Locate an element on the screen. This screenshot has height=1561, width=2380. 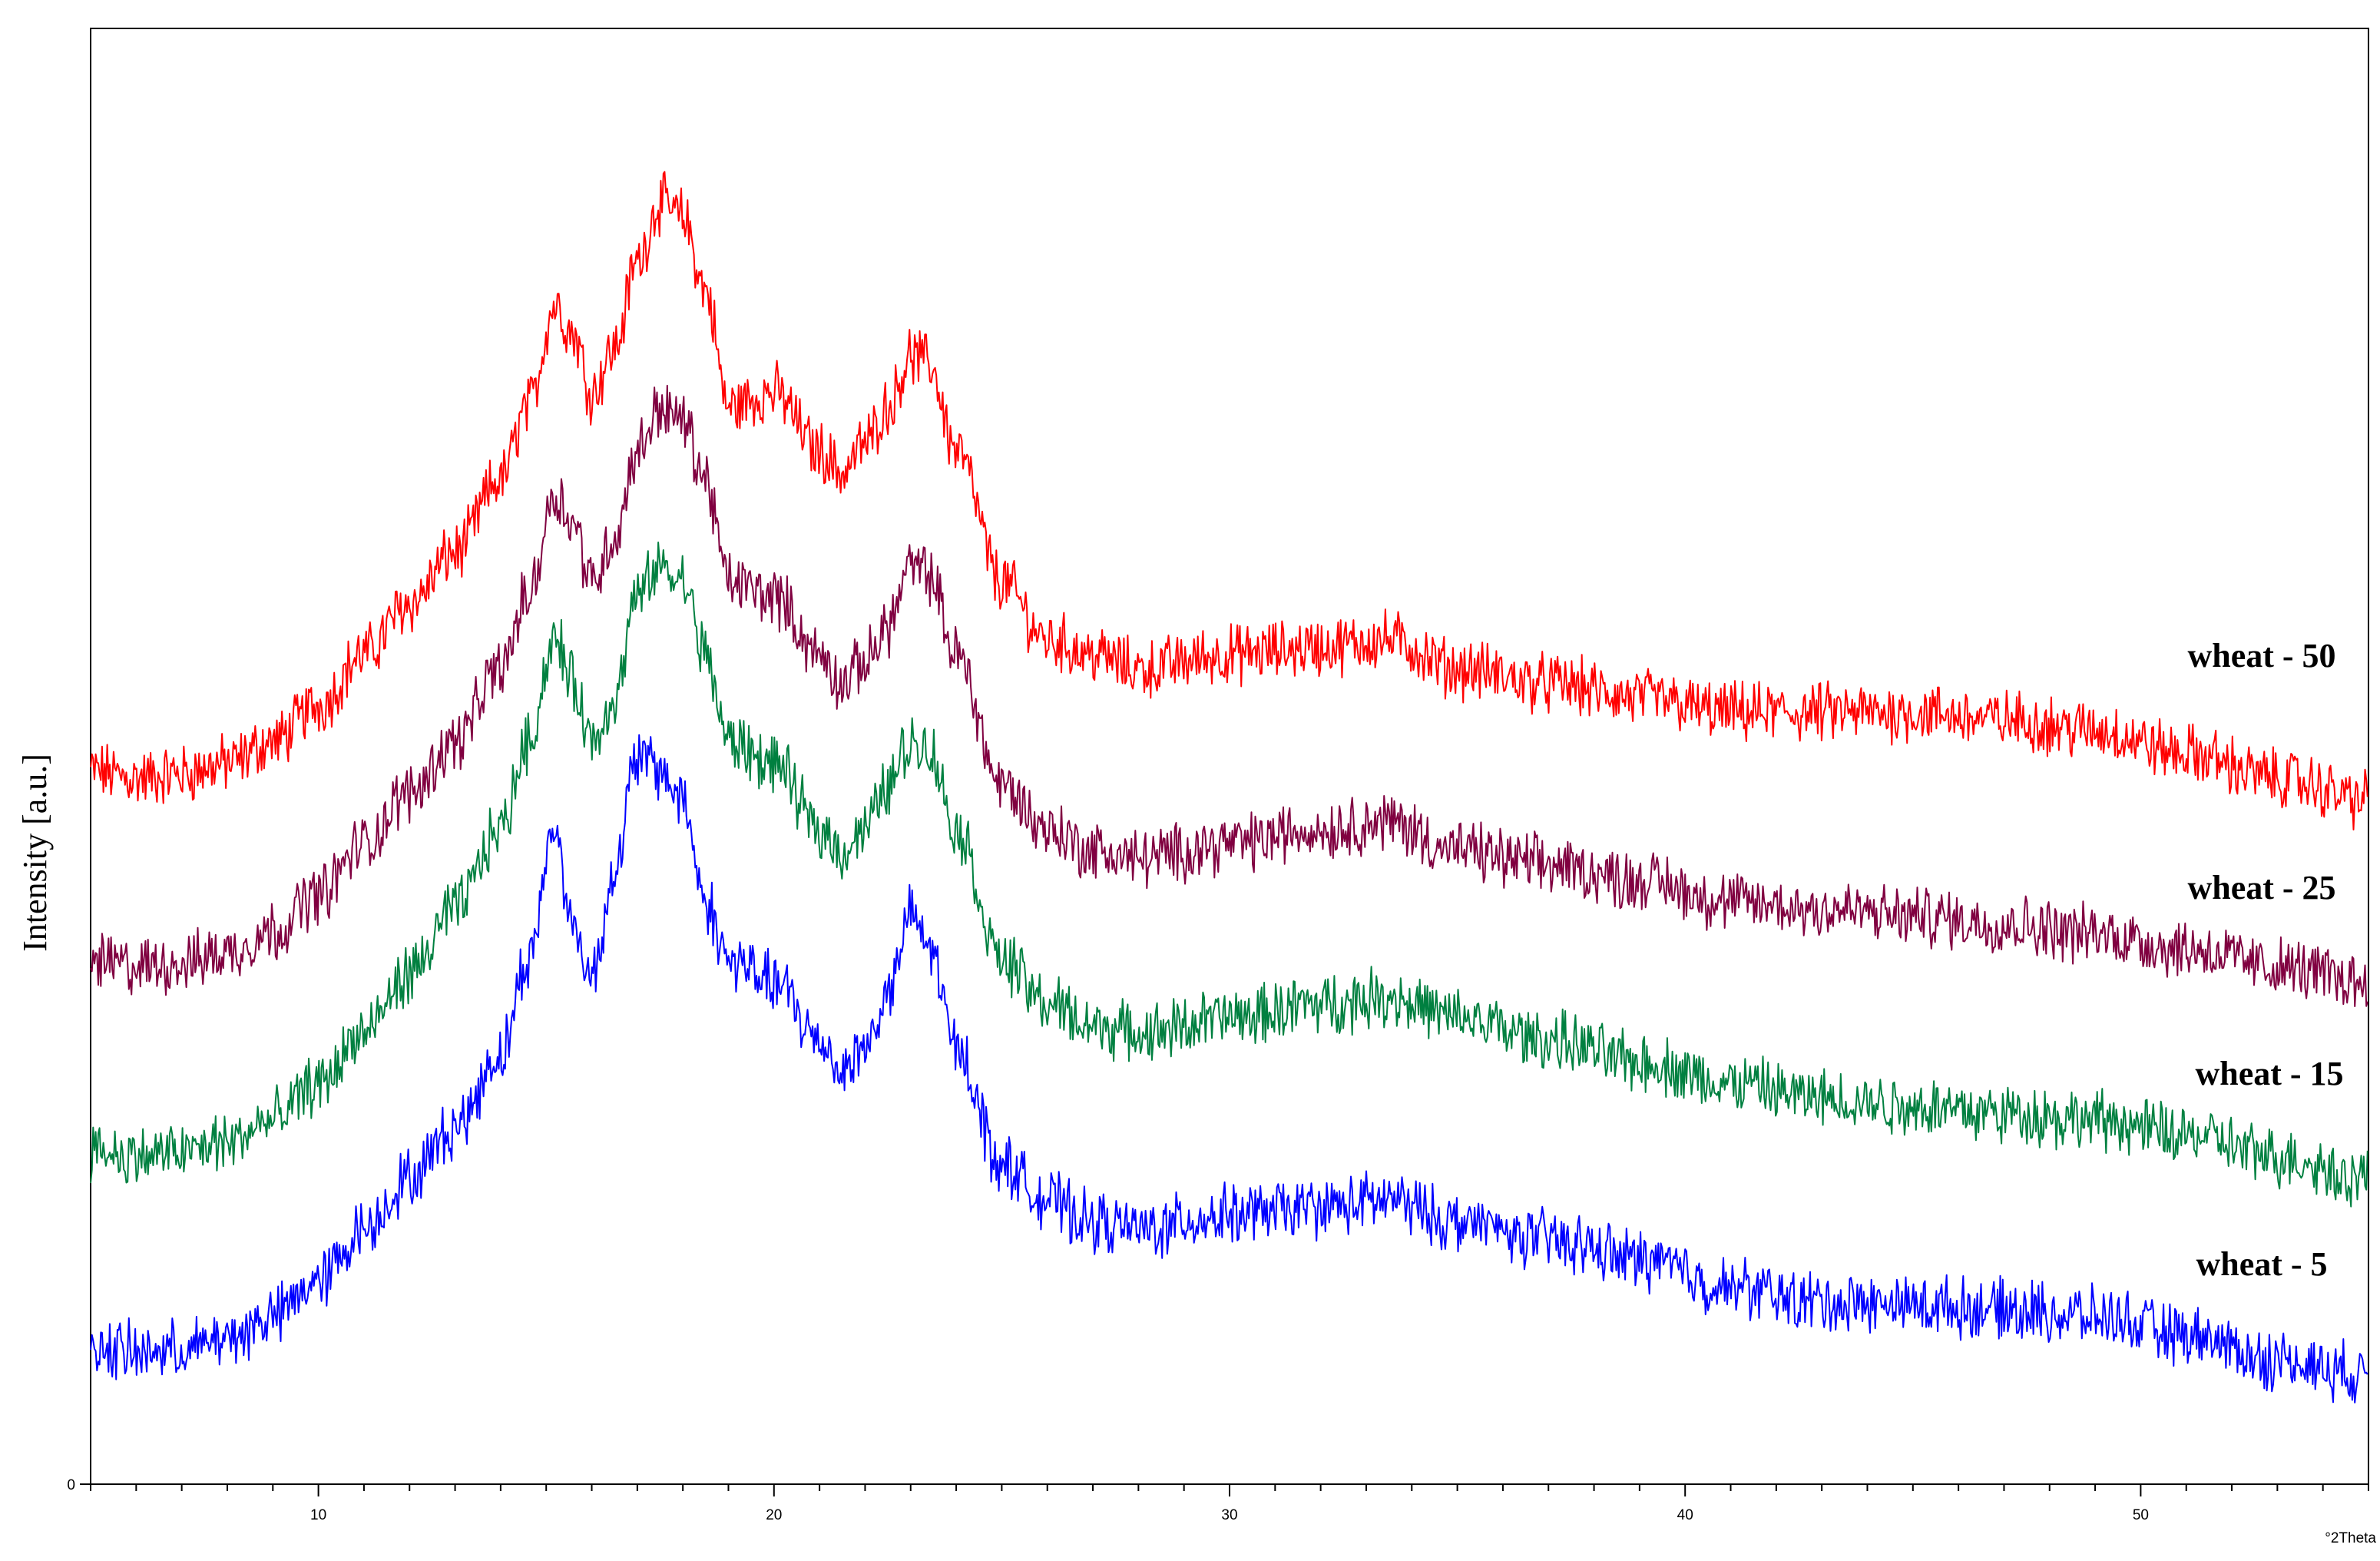
series-label-1: wheat - 50 is located at coordinates (2261, 655).